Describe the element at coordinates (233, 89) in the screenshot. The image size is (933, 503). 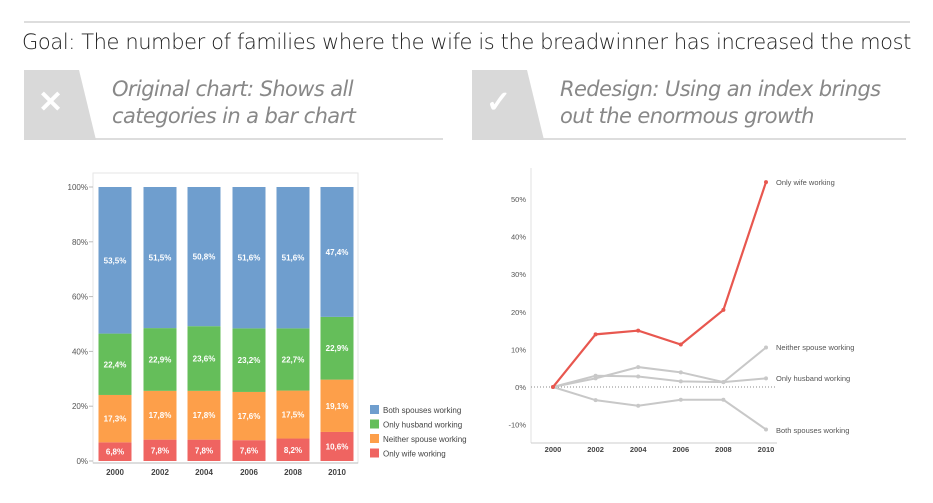
I see `caption-line-1: Original chart: Shows all` at that location.